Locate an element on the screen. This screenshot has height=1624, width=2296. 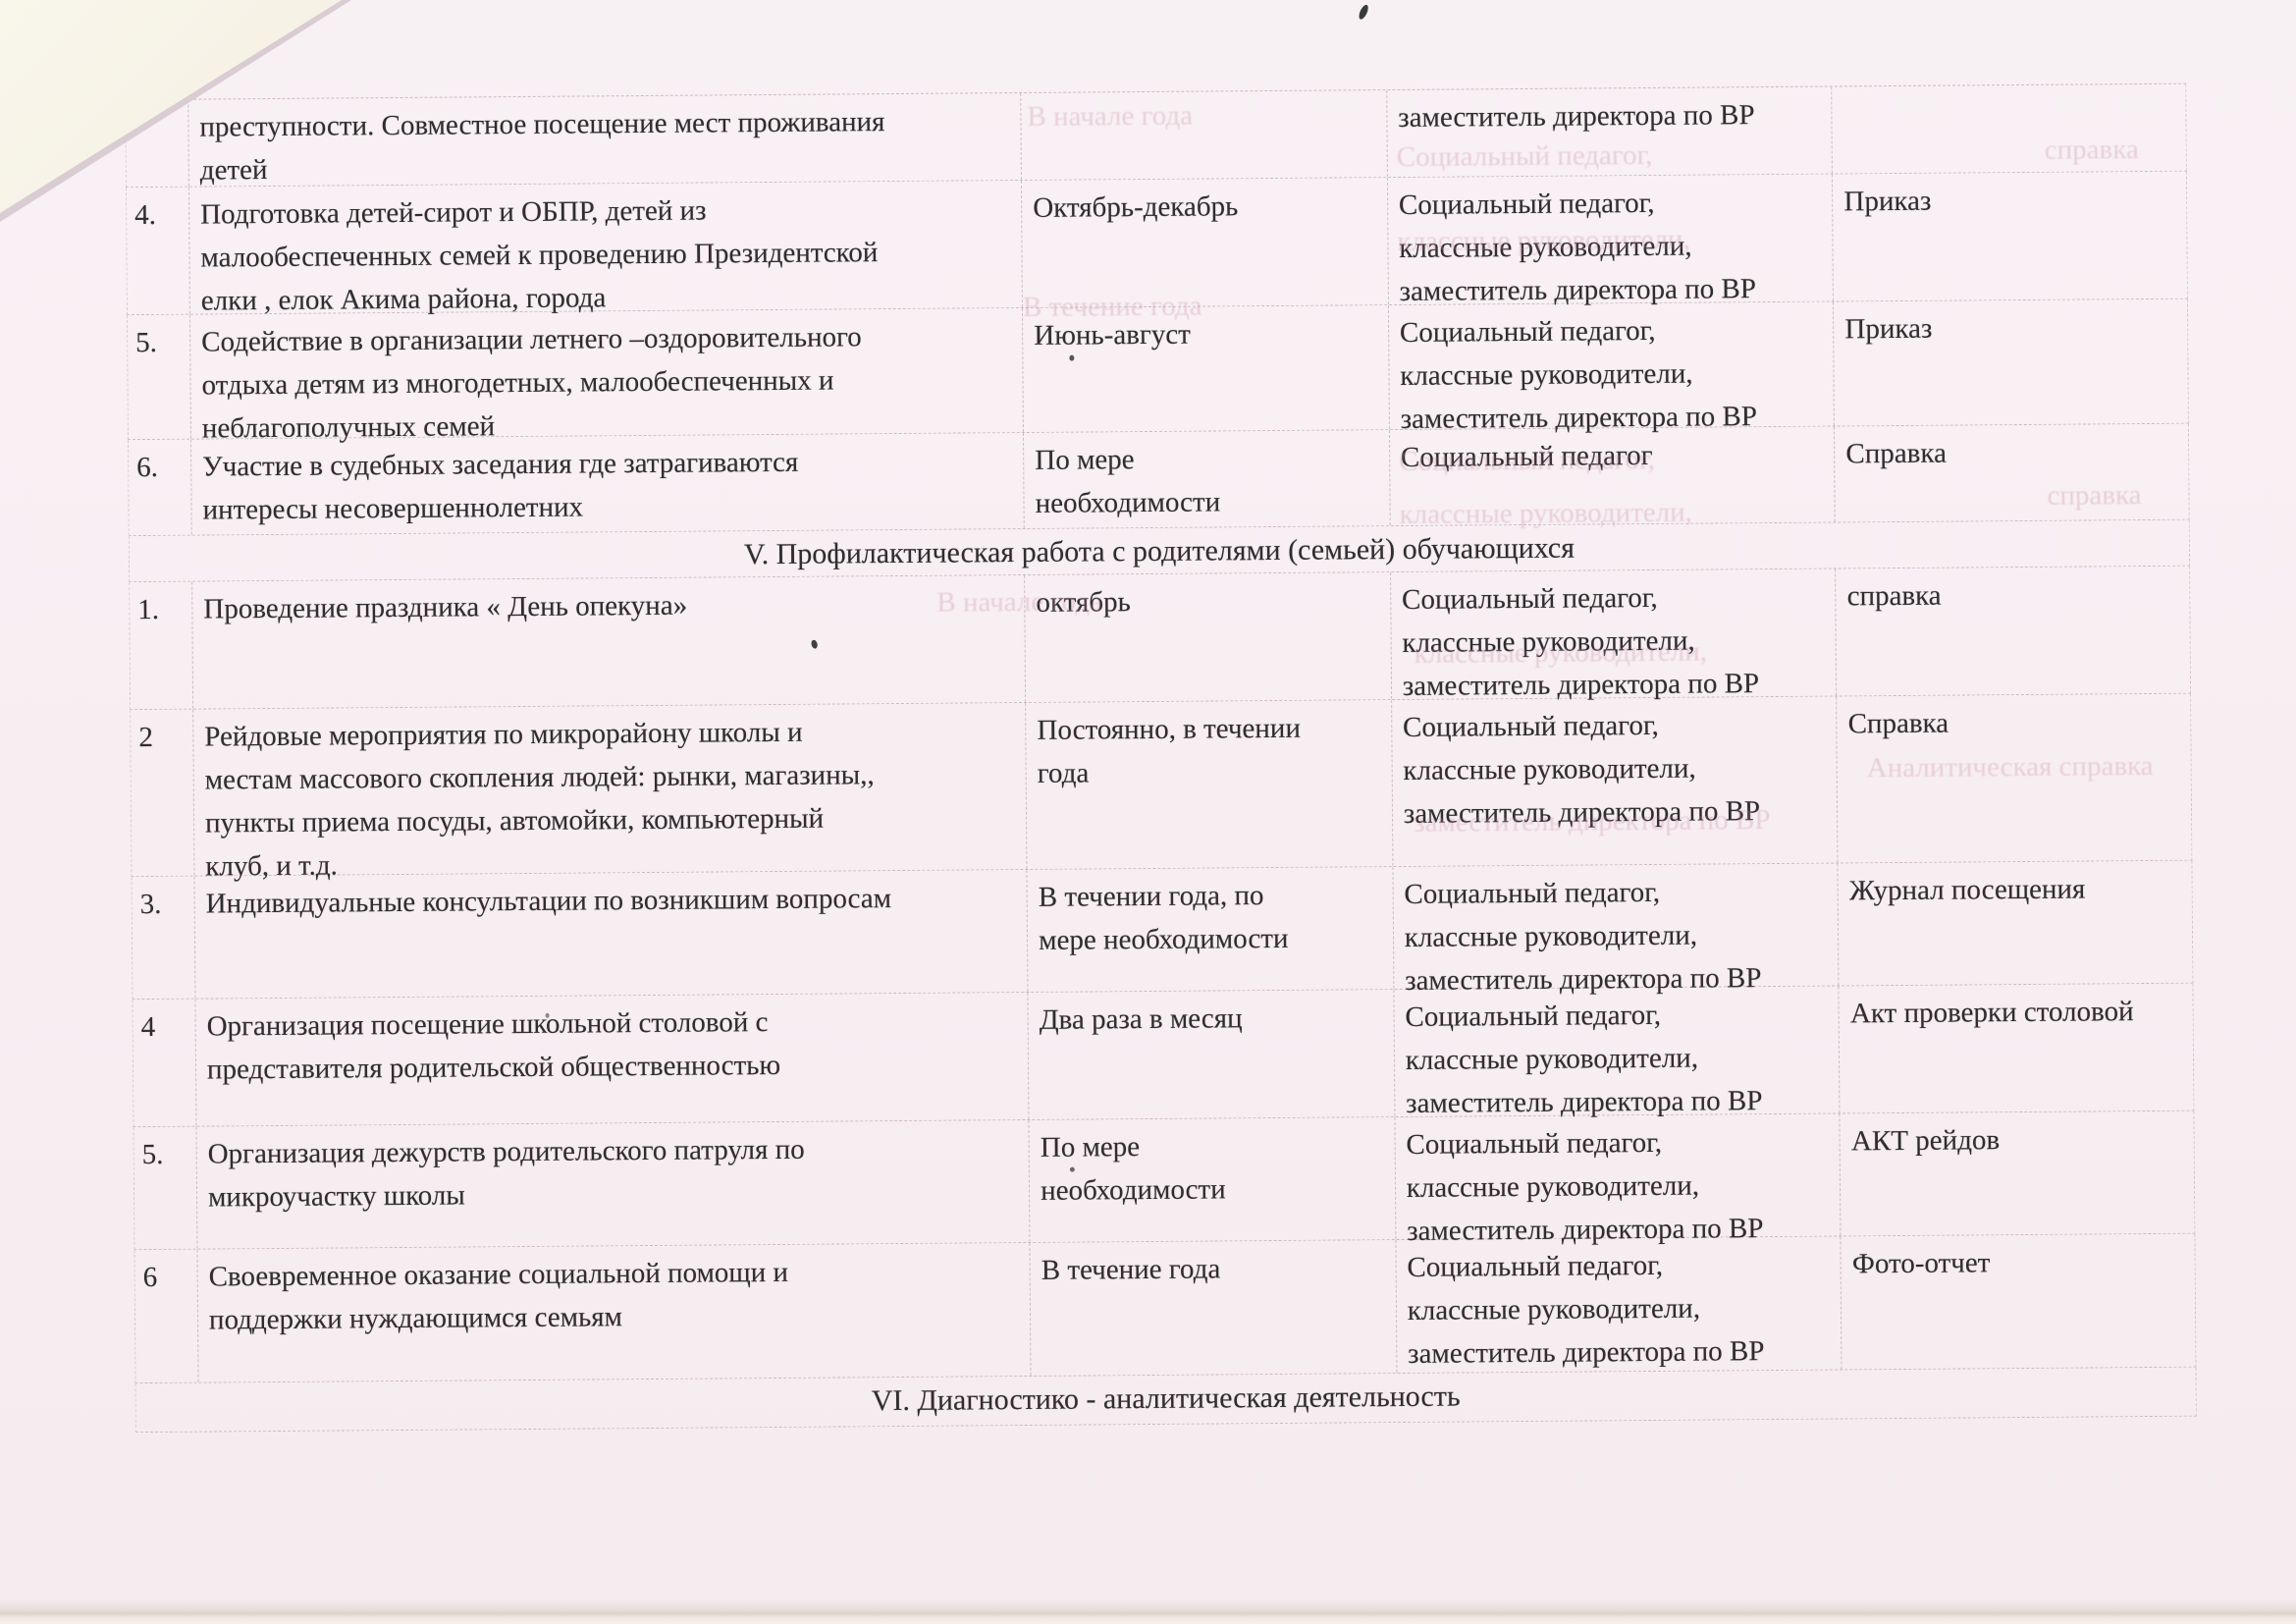
cell-document: справка is located at coordinates (2013, 631).